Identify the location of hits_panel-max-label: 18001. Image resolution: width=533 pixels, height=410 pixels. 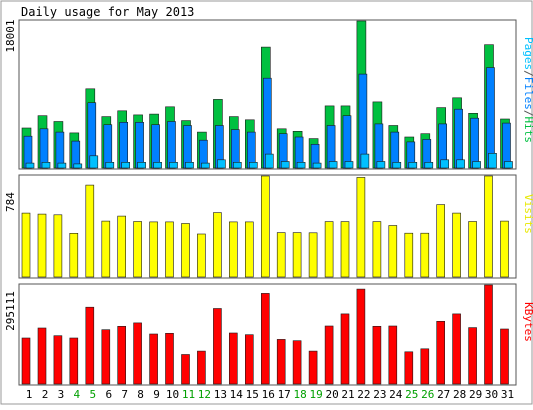
(10, 35).